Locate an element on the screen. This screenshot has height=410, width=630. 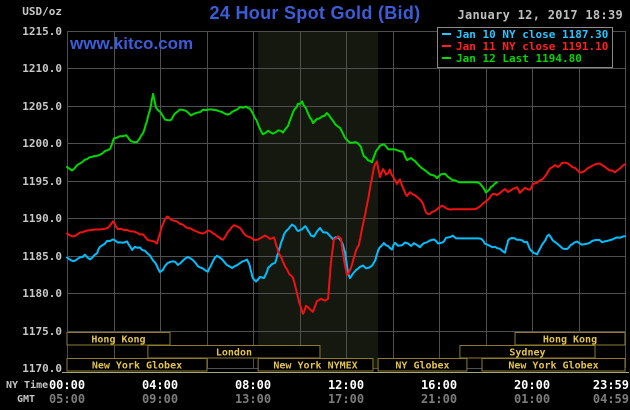
x-tick-gmt-label: 05:00 is located at coordinates (67, 399).